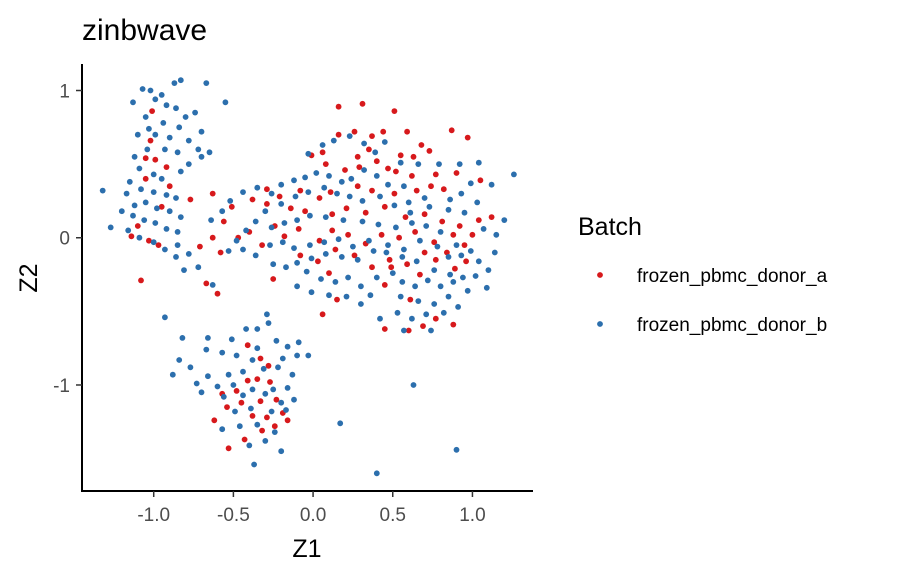 This screenshot has width=902, height=576. Describe the element at coordinates (600, 324) in the screenshot. I see `legend-key-frozen-pbmc-donor-b` at that location.